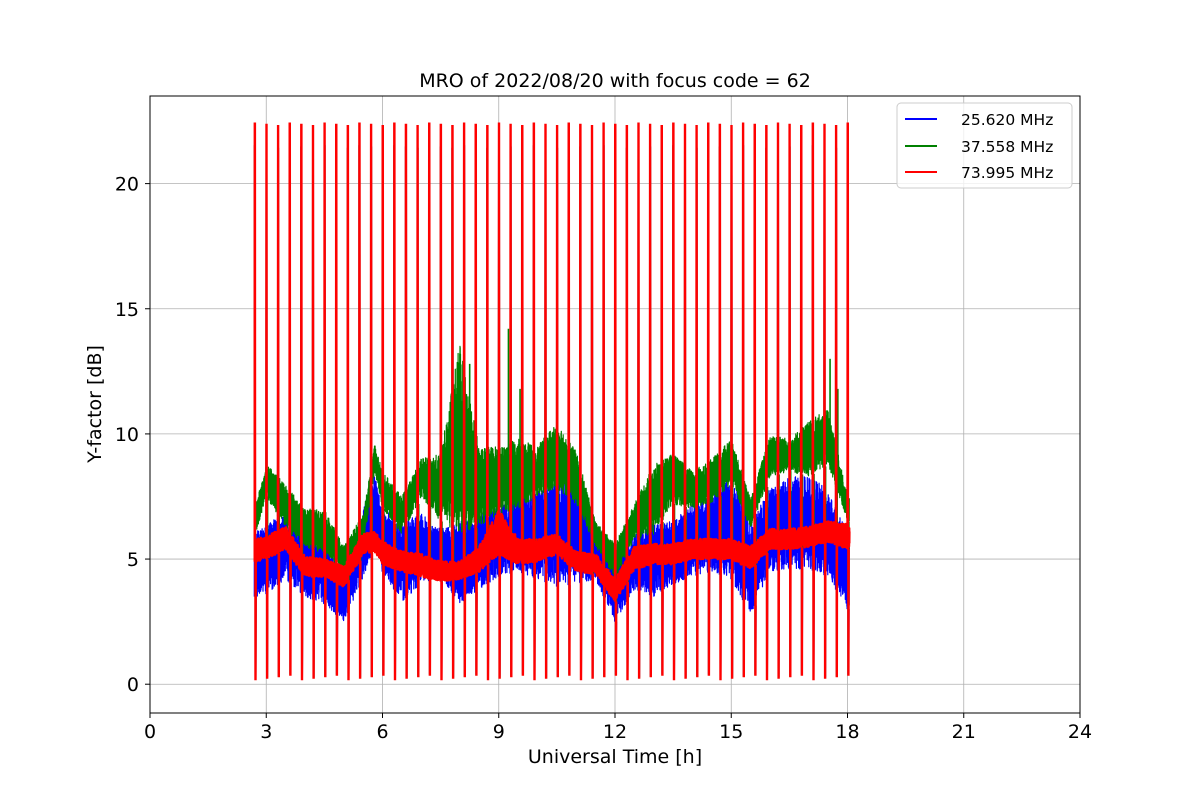 This screenshot has width=1200, height=800. Describe the element at coordinates (127, 310) in the screenshot. I see `y-tick-label: 15` at that location.